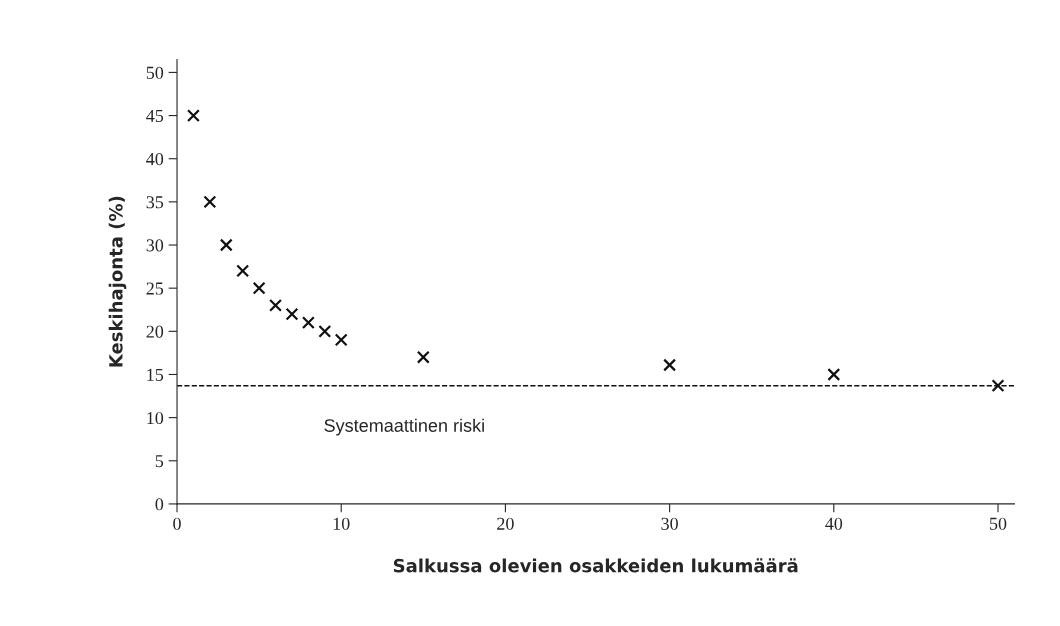 This screenshot has width=1060, height=626. Describe the element at coordinates (155, 331) in the screenshot. I see `y-tick-label: 20` at that location.